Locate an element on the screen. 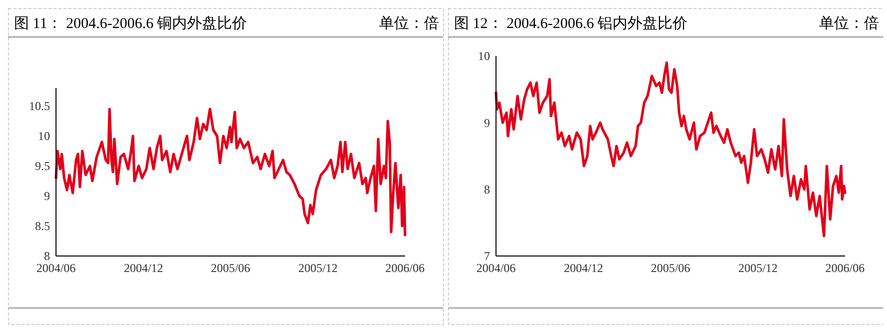  y-tick-label: 7 is located at coordinates (487, 256).